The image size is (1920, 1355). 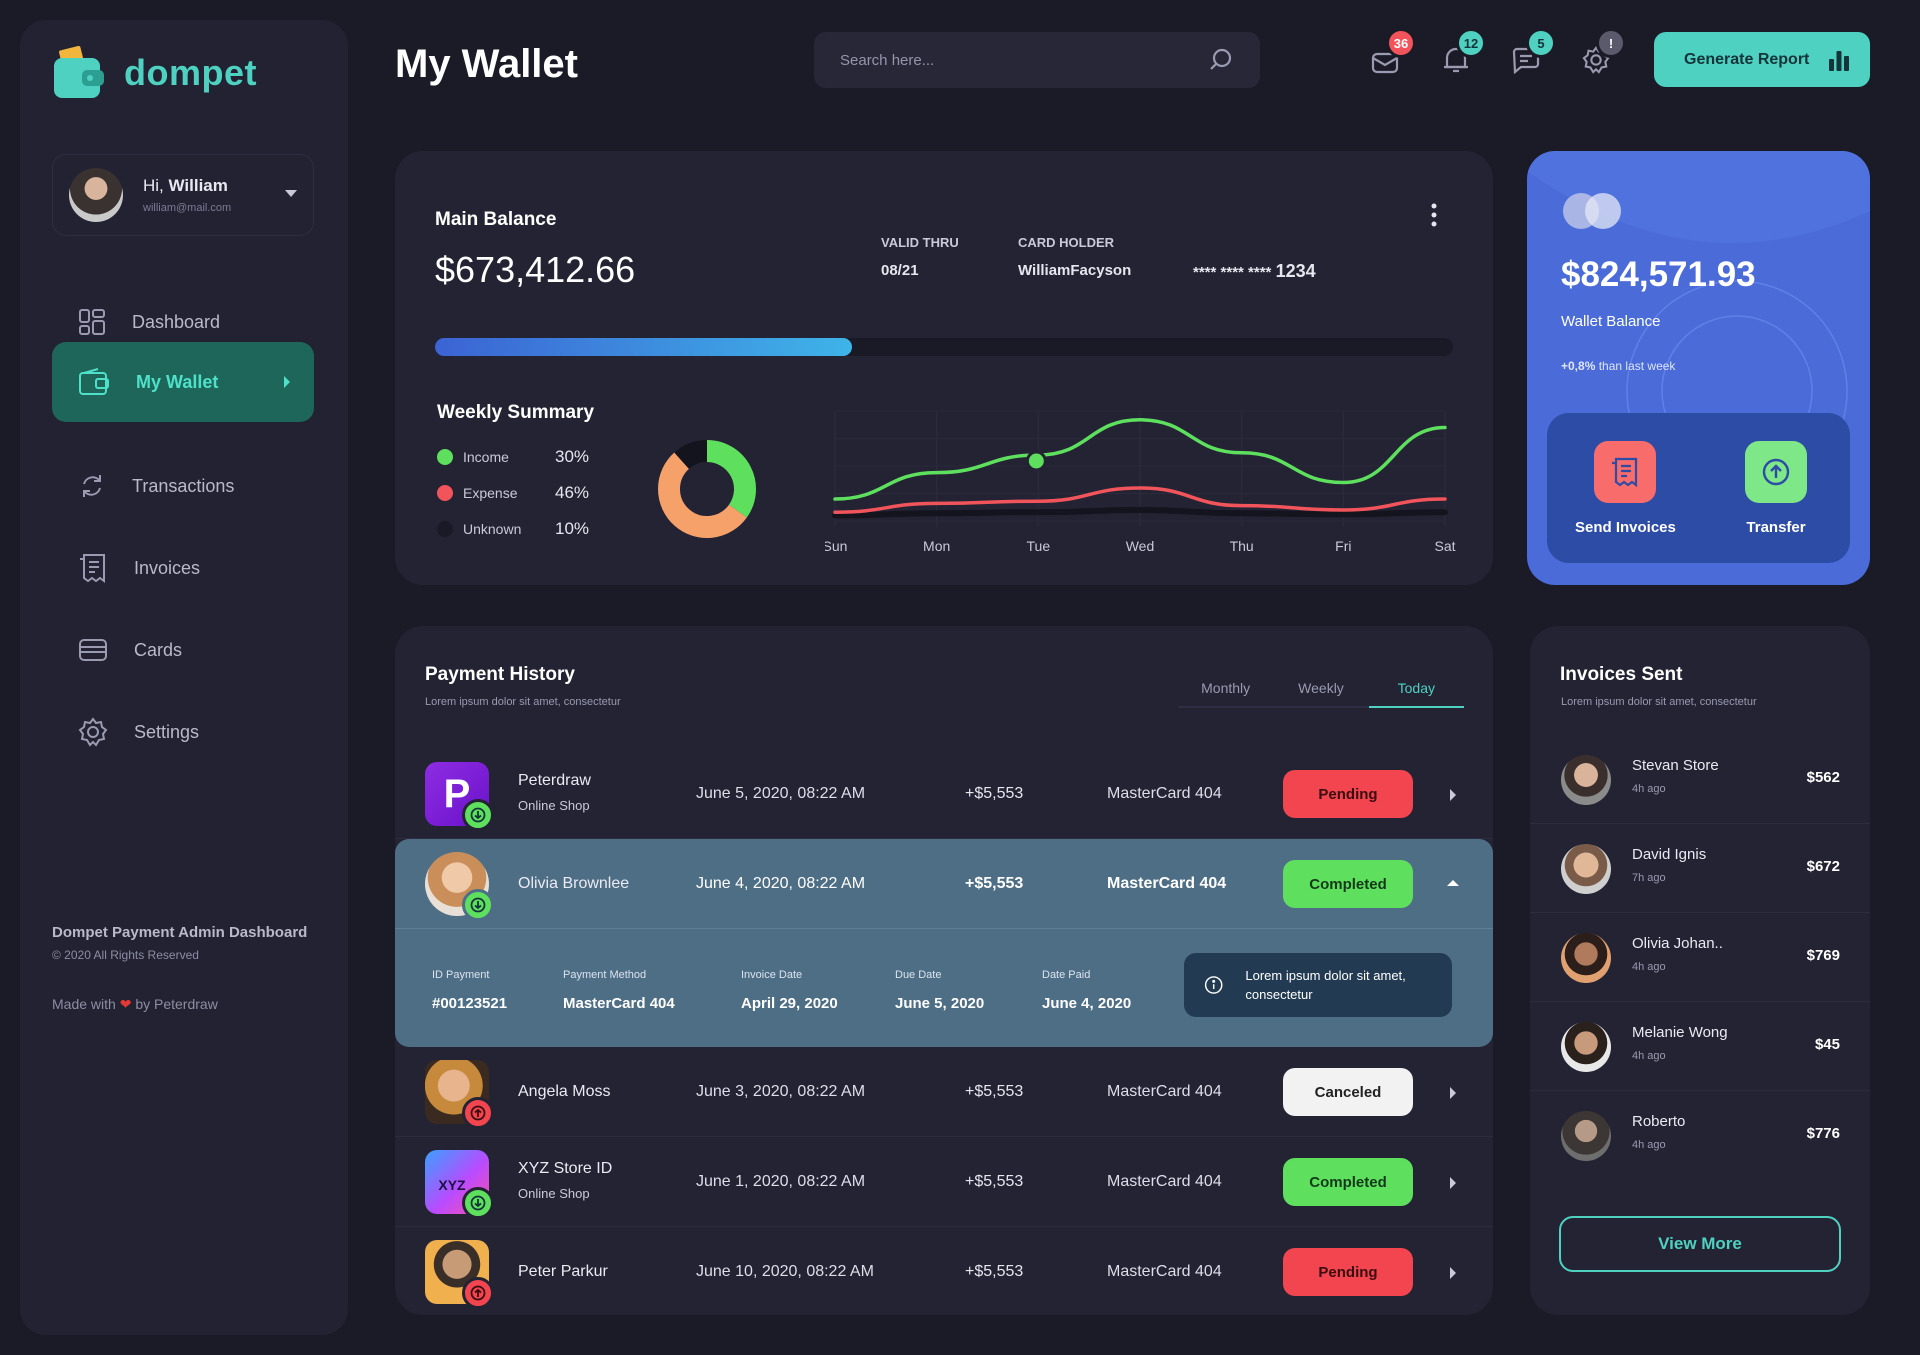 What do you see at coordinates (1621, 674) in the screenshot?
I see `invoices-sent-title: Invoices Sent` at bounding box center [1621, 674].